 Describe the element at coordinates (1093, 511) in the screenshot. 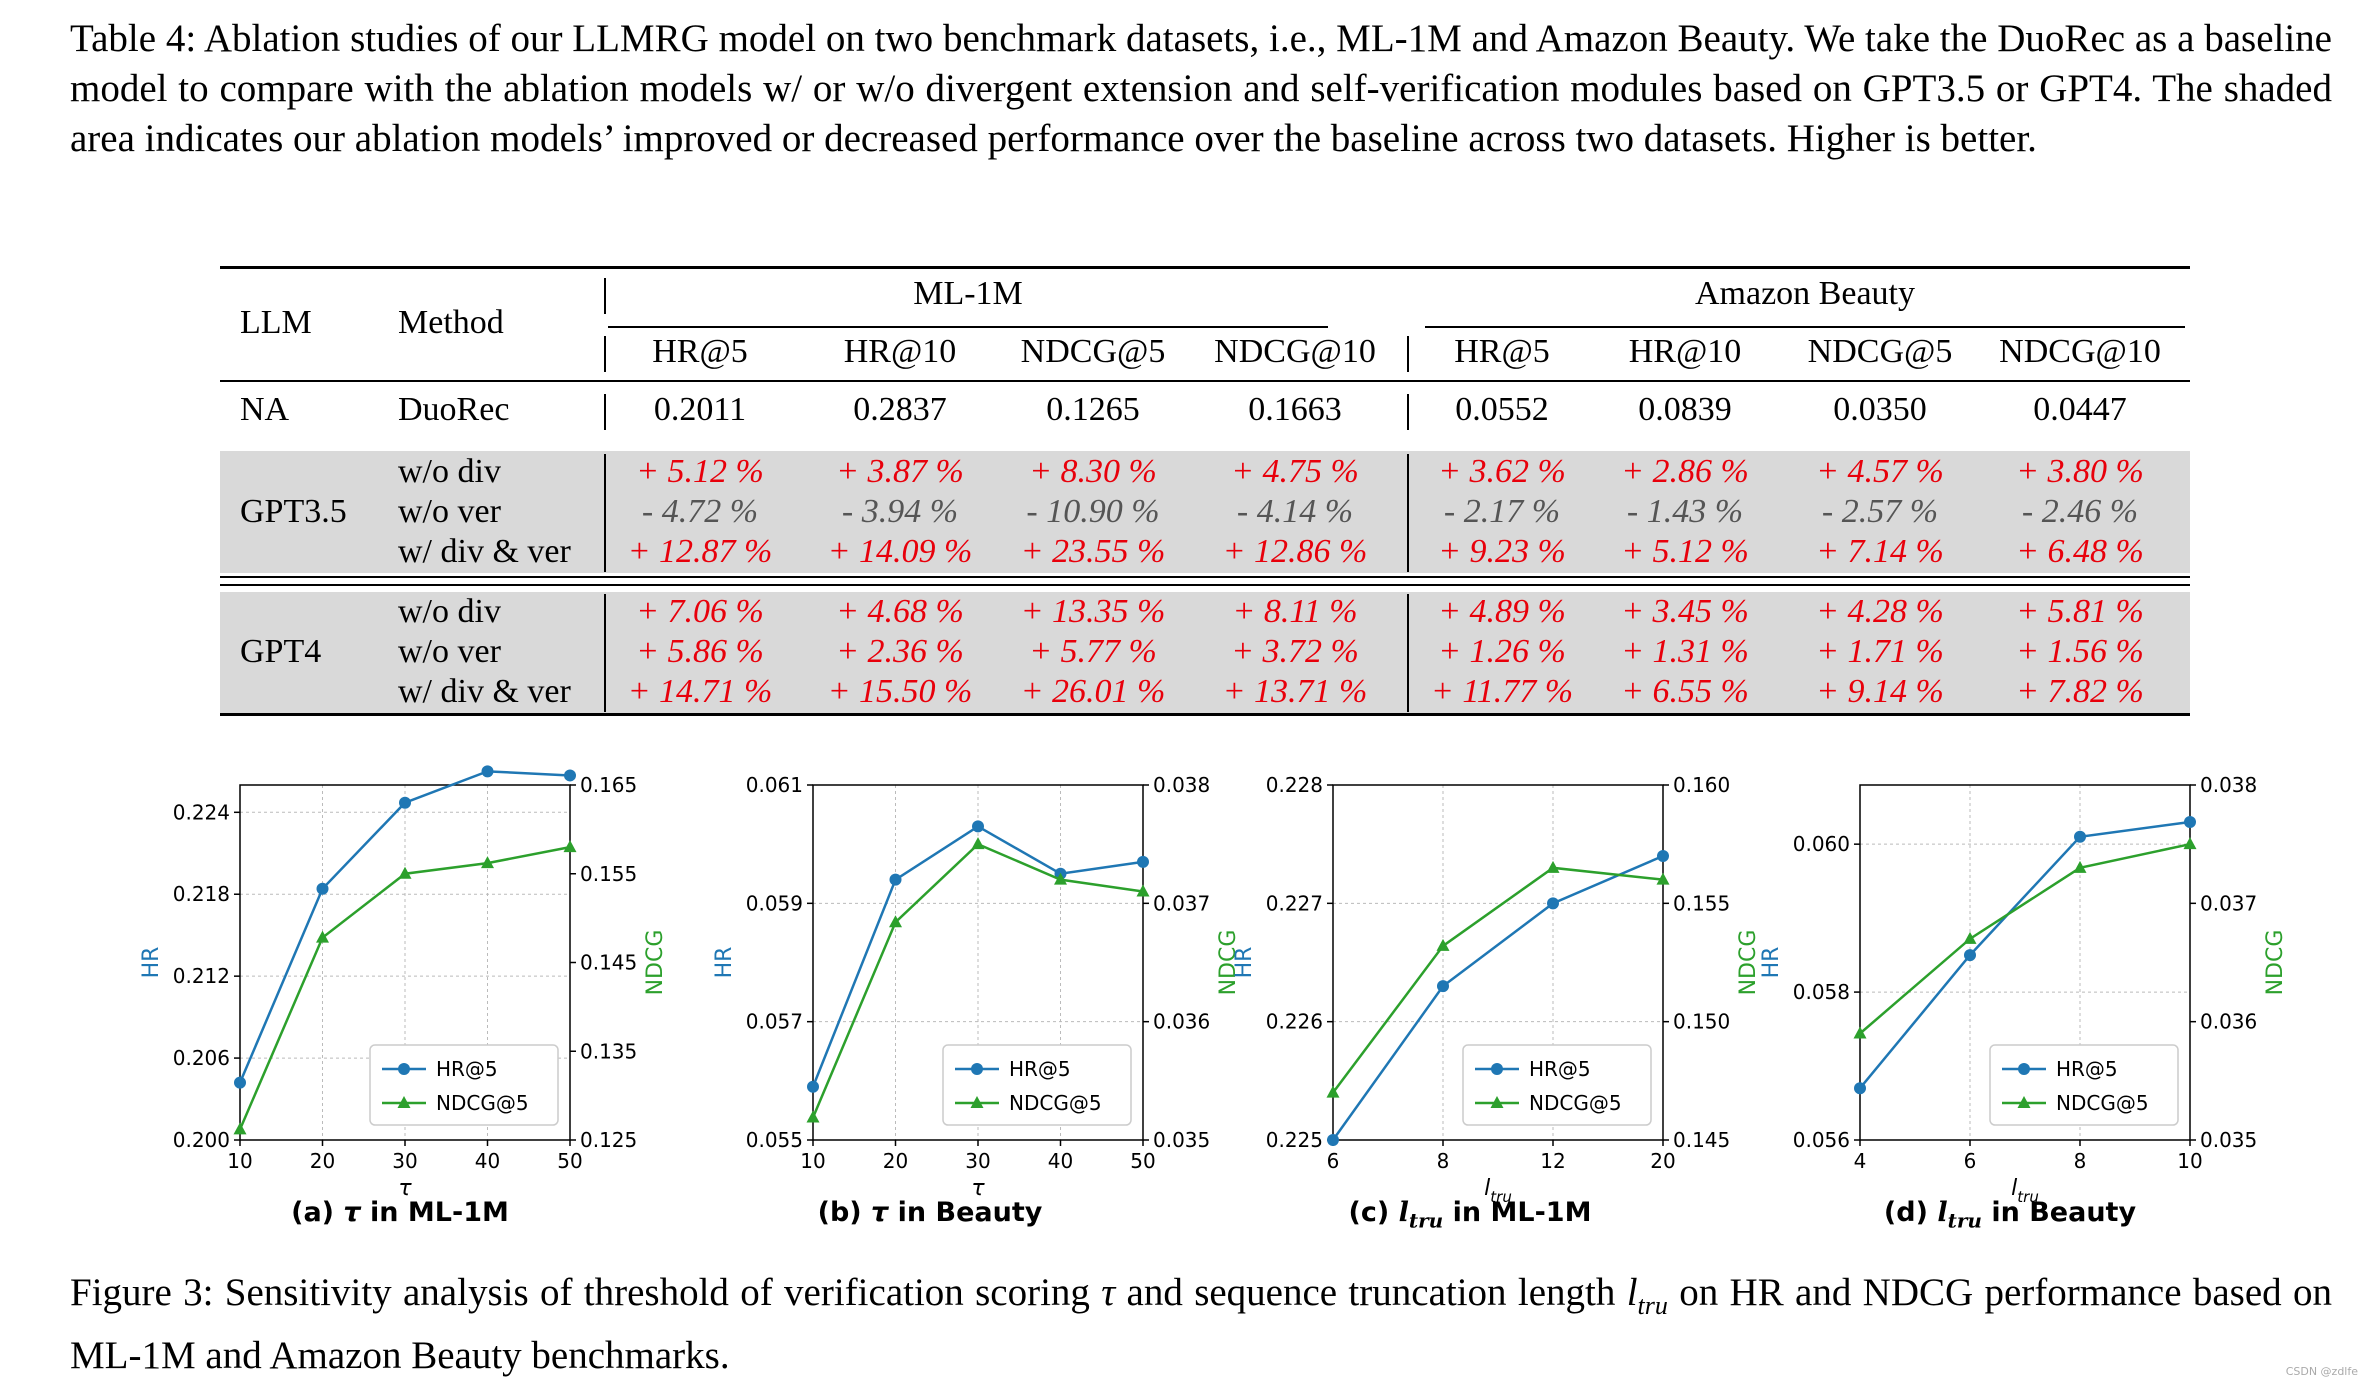

I see `row-value: - 10.90 %` at that location.